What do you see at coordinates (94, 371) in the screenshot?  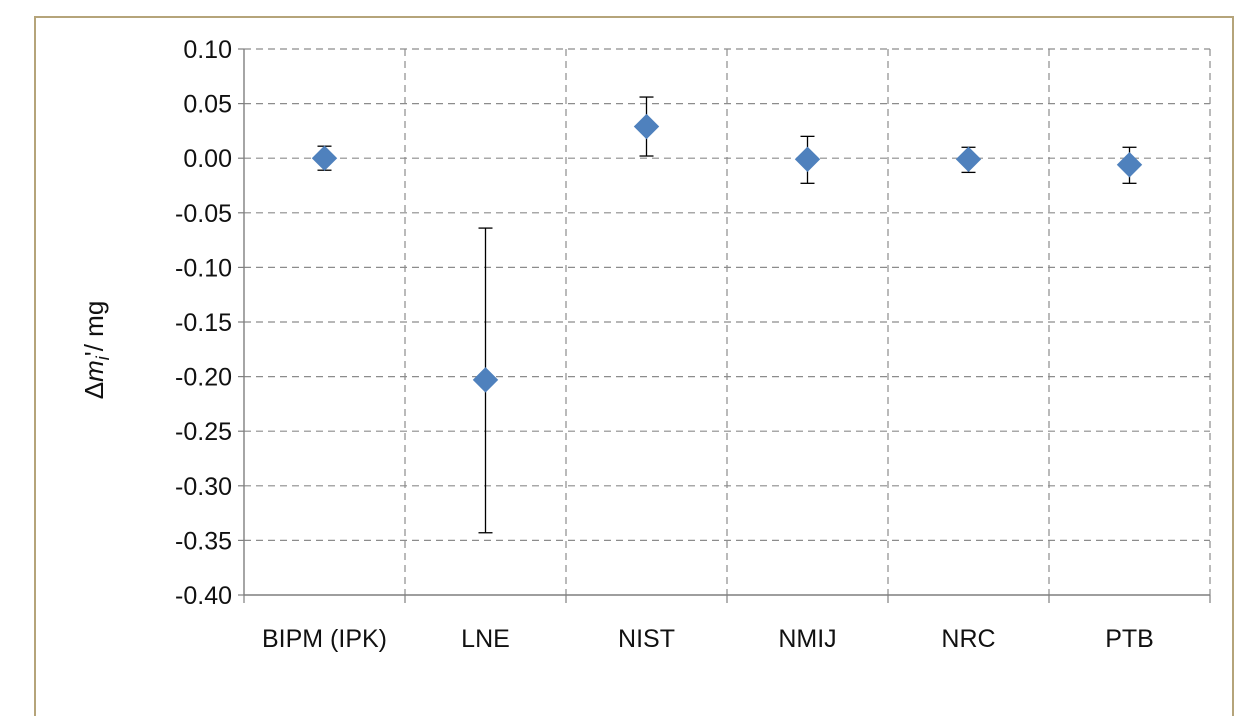 I see `y-axis-title-var: m` at bounding box center [94, 371].